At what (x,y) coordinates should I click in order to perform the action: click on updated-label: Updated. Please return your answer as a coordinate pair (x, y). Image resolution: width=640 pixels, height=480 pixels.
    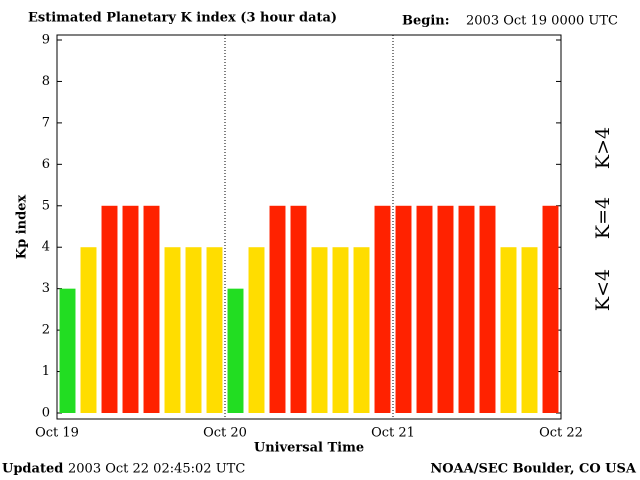
    Looking at the image, I should click on (32, 469).